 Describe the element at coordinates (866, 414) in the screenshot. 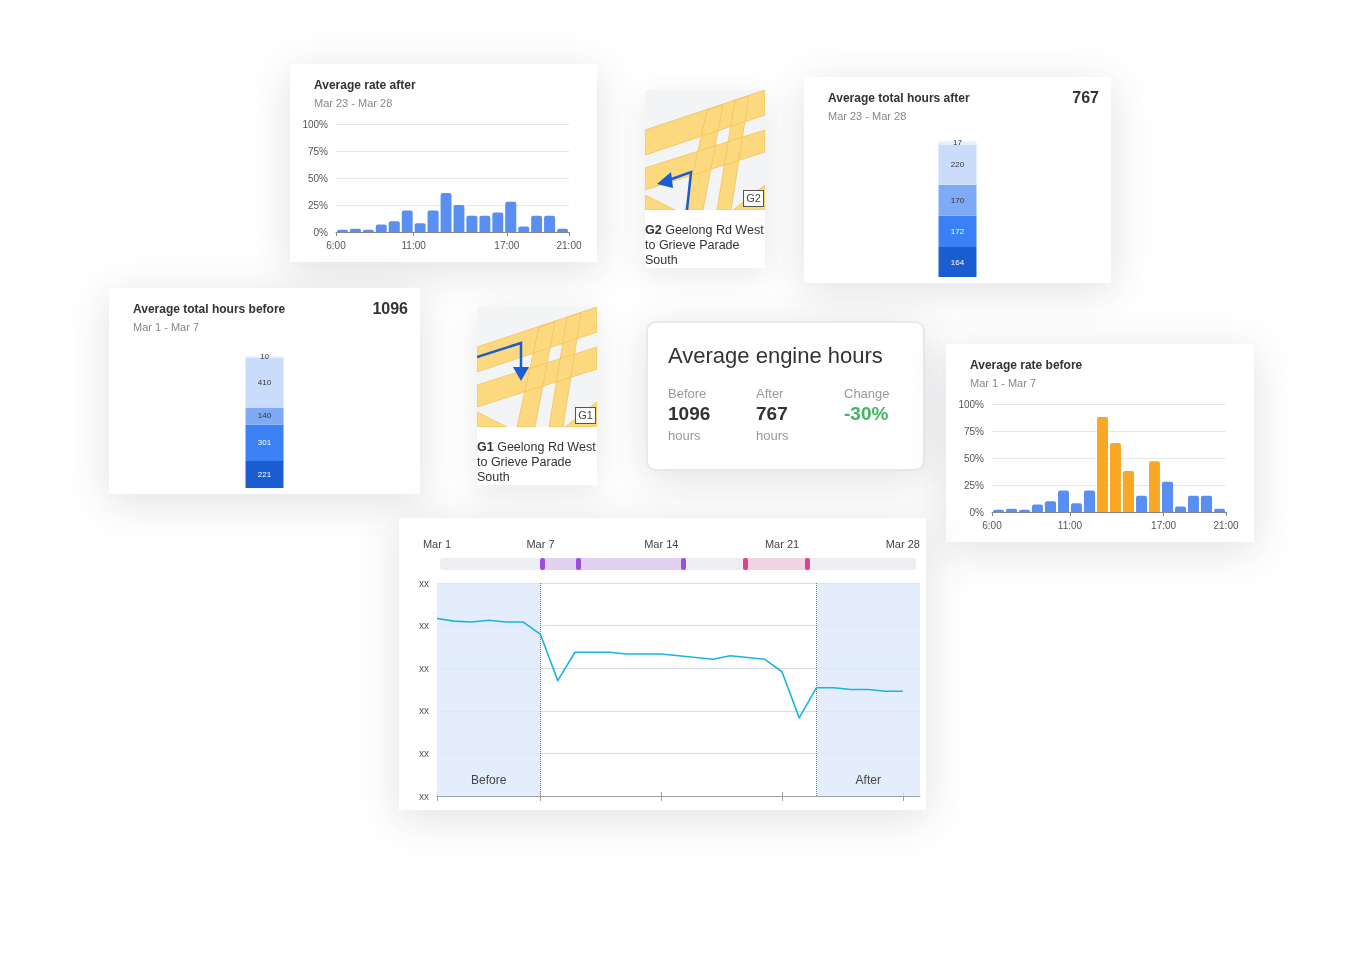

I see `text: -30%` at that location.